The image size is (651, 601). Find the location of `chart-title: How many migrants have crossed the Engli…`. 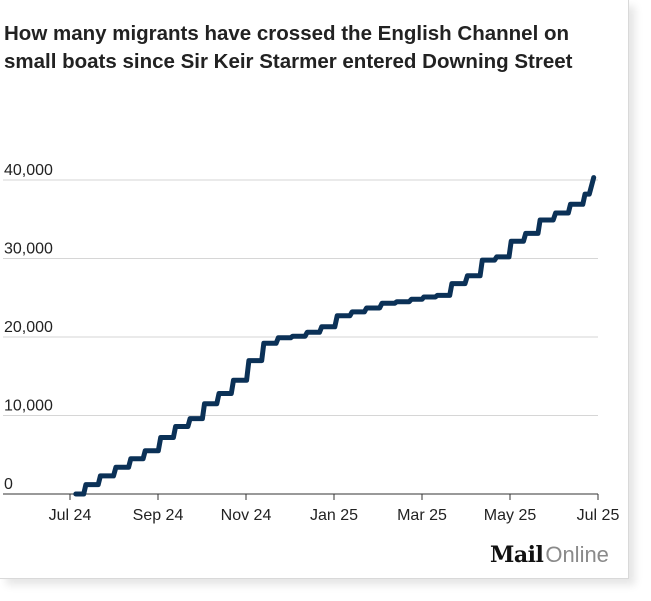

chart-title: How many migrants have crossed the Engli… is located at coordinates (288, 47).